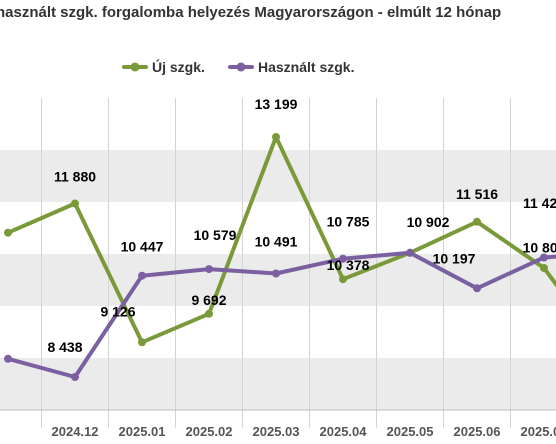 The image size is (556, 444). I want to click on data-label: 10 809, so click(539, 248).